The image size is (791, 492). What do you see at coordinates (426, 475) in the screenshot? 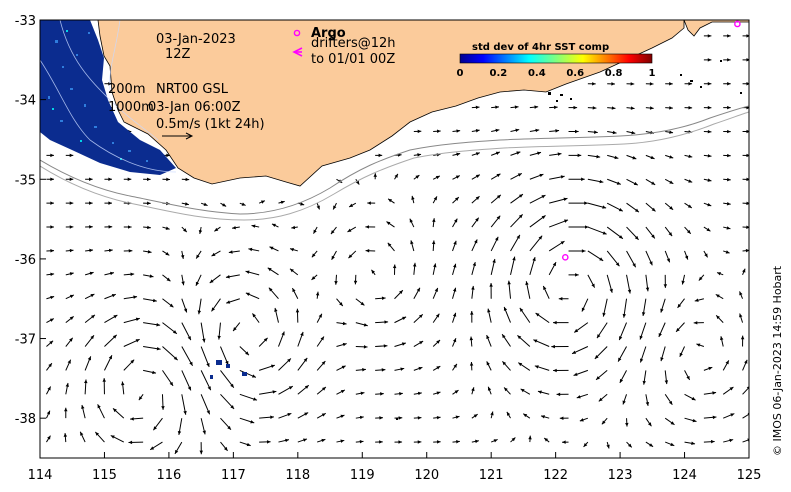
I see `x-tick-label: 120` at bounding box center [426, 475].